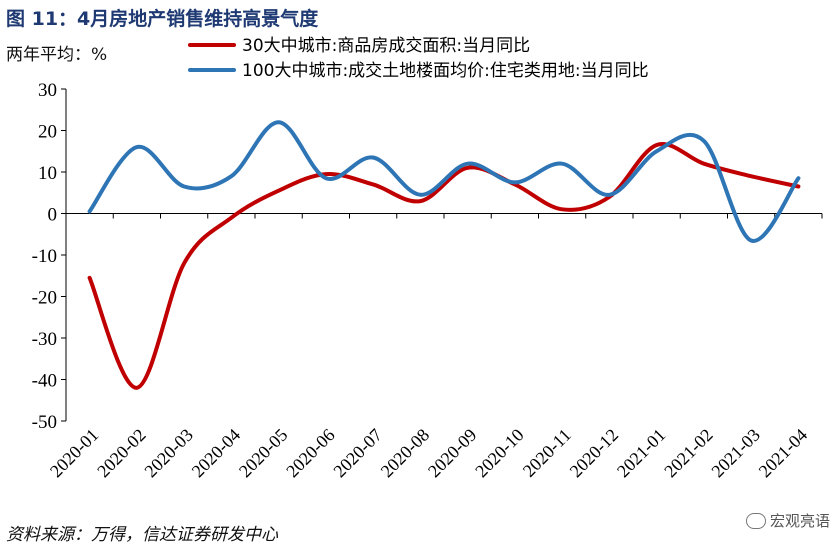 This screenshot has height=549, width=838. What do you see at coordinates (53, 215) in the screenshot?
I see `y-tick-label: 0` at bounding box center [53, 215].